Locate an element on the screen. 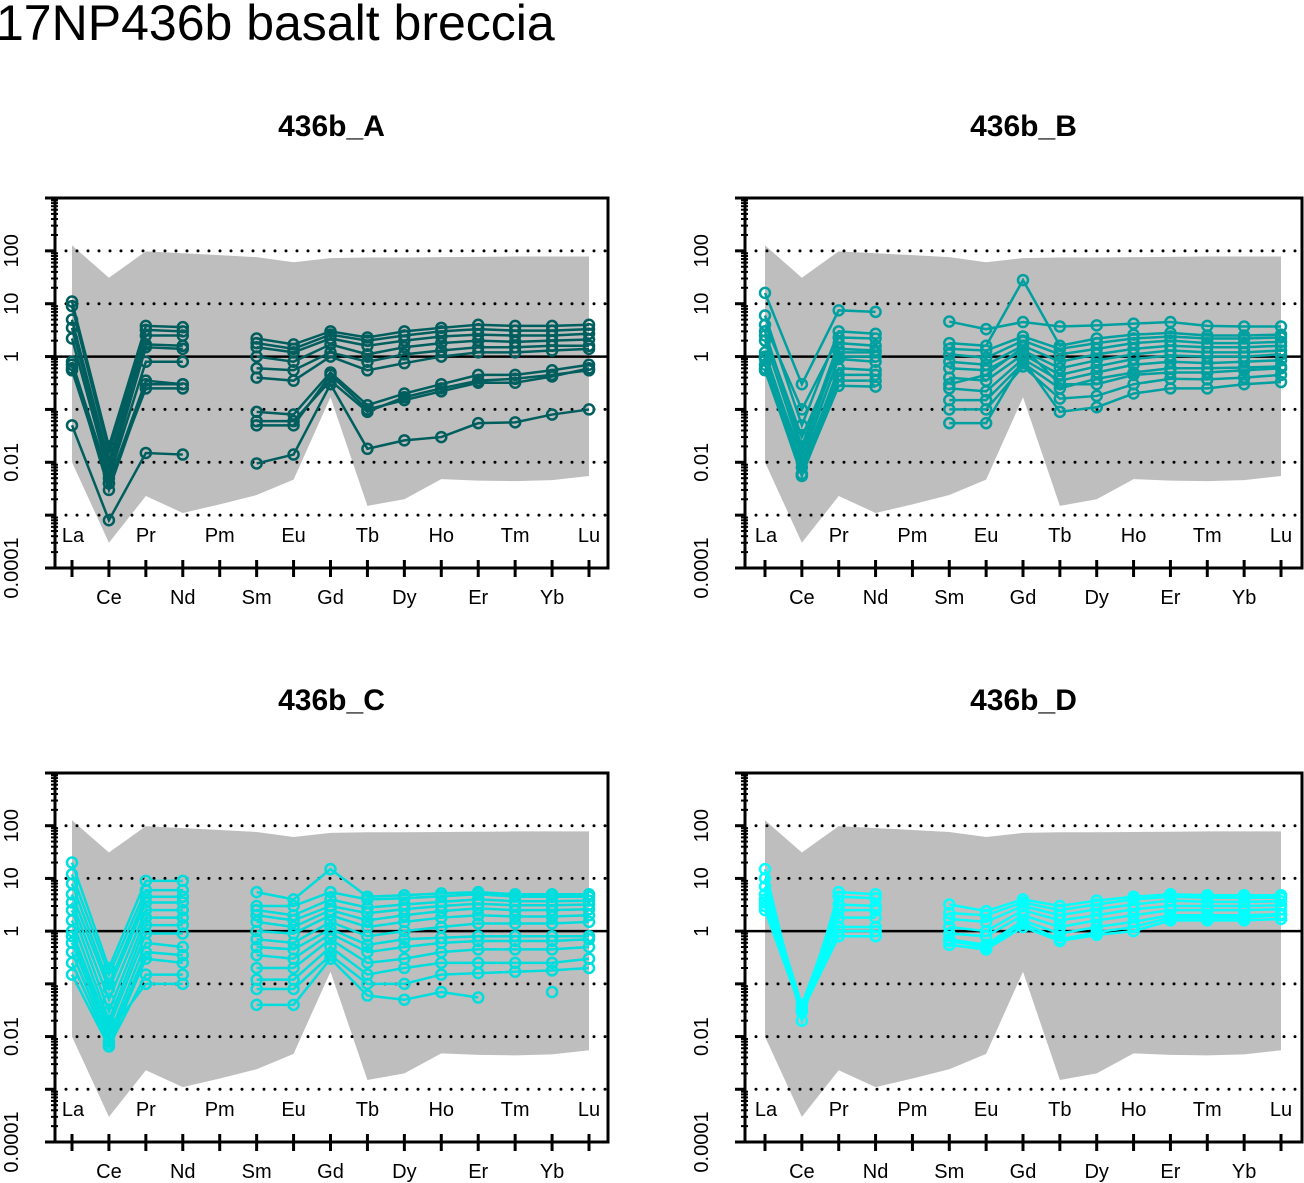  panel-title: 436b_B is located at coordinates (1023, 126).